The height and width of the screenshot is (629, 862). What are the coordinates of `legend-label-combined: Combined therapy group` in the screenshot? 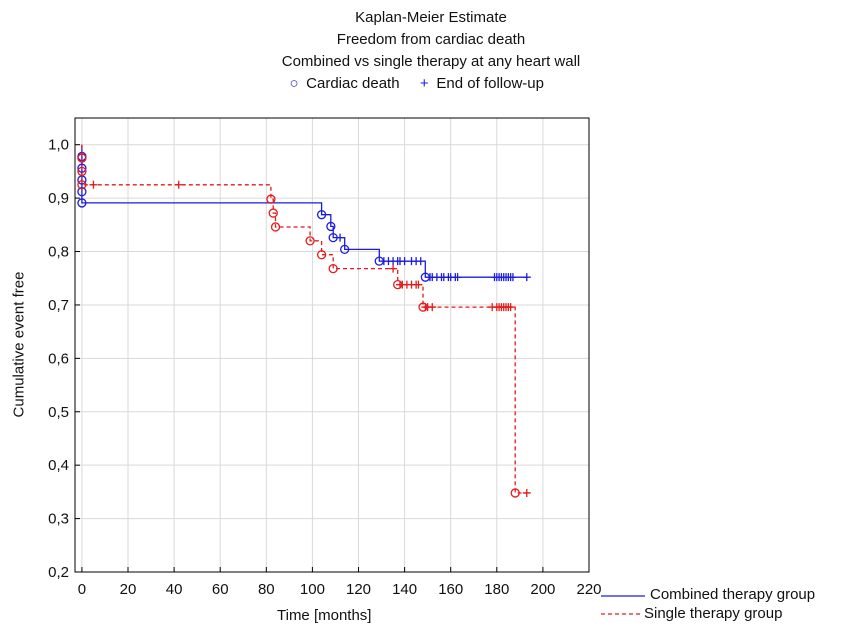 It's located at (733, 594).